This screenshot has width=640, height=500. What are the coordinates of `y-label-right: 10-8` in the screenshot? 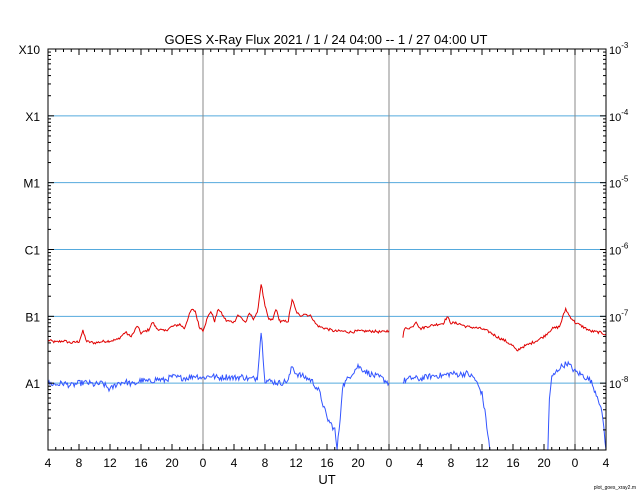 It's located at (619, 383).